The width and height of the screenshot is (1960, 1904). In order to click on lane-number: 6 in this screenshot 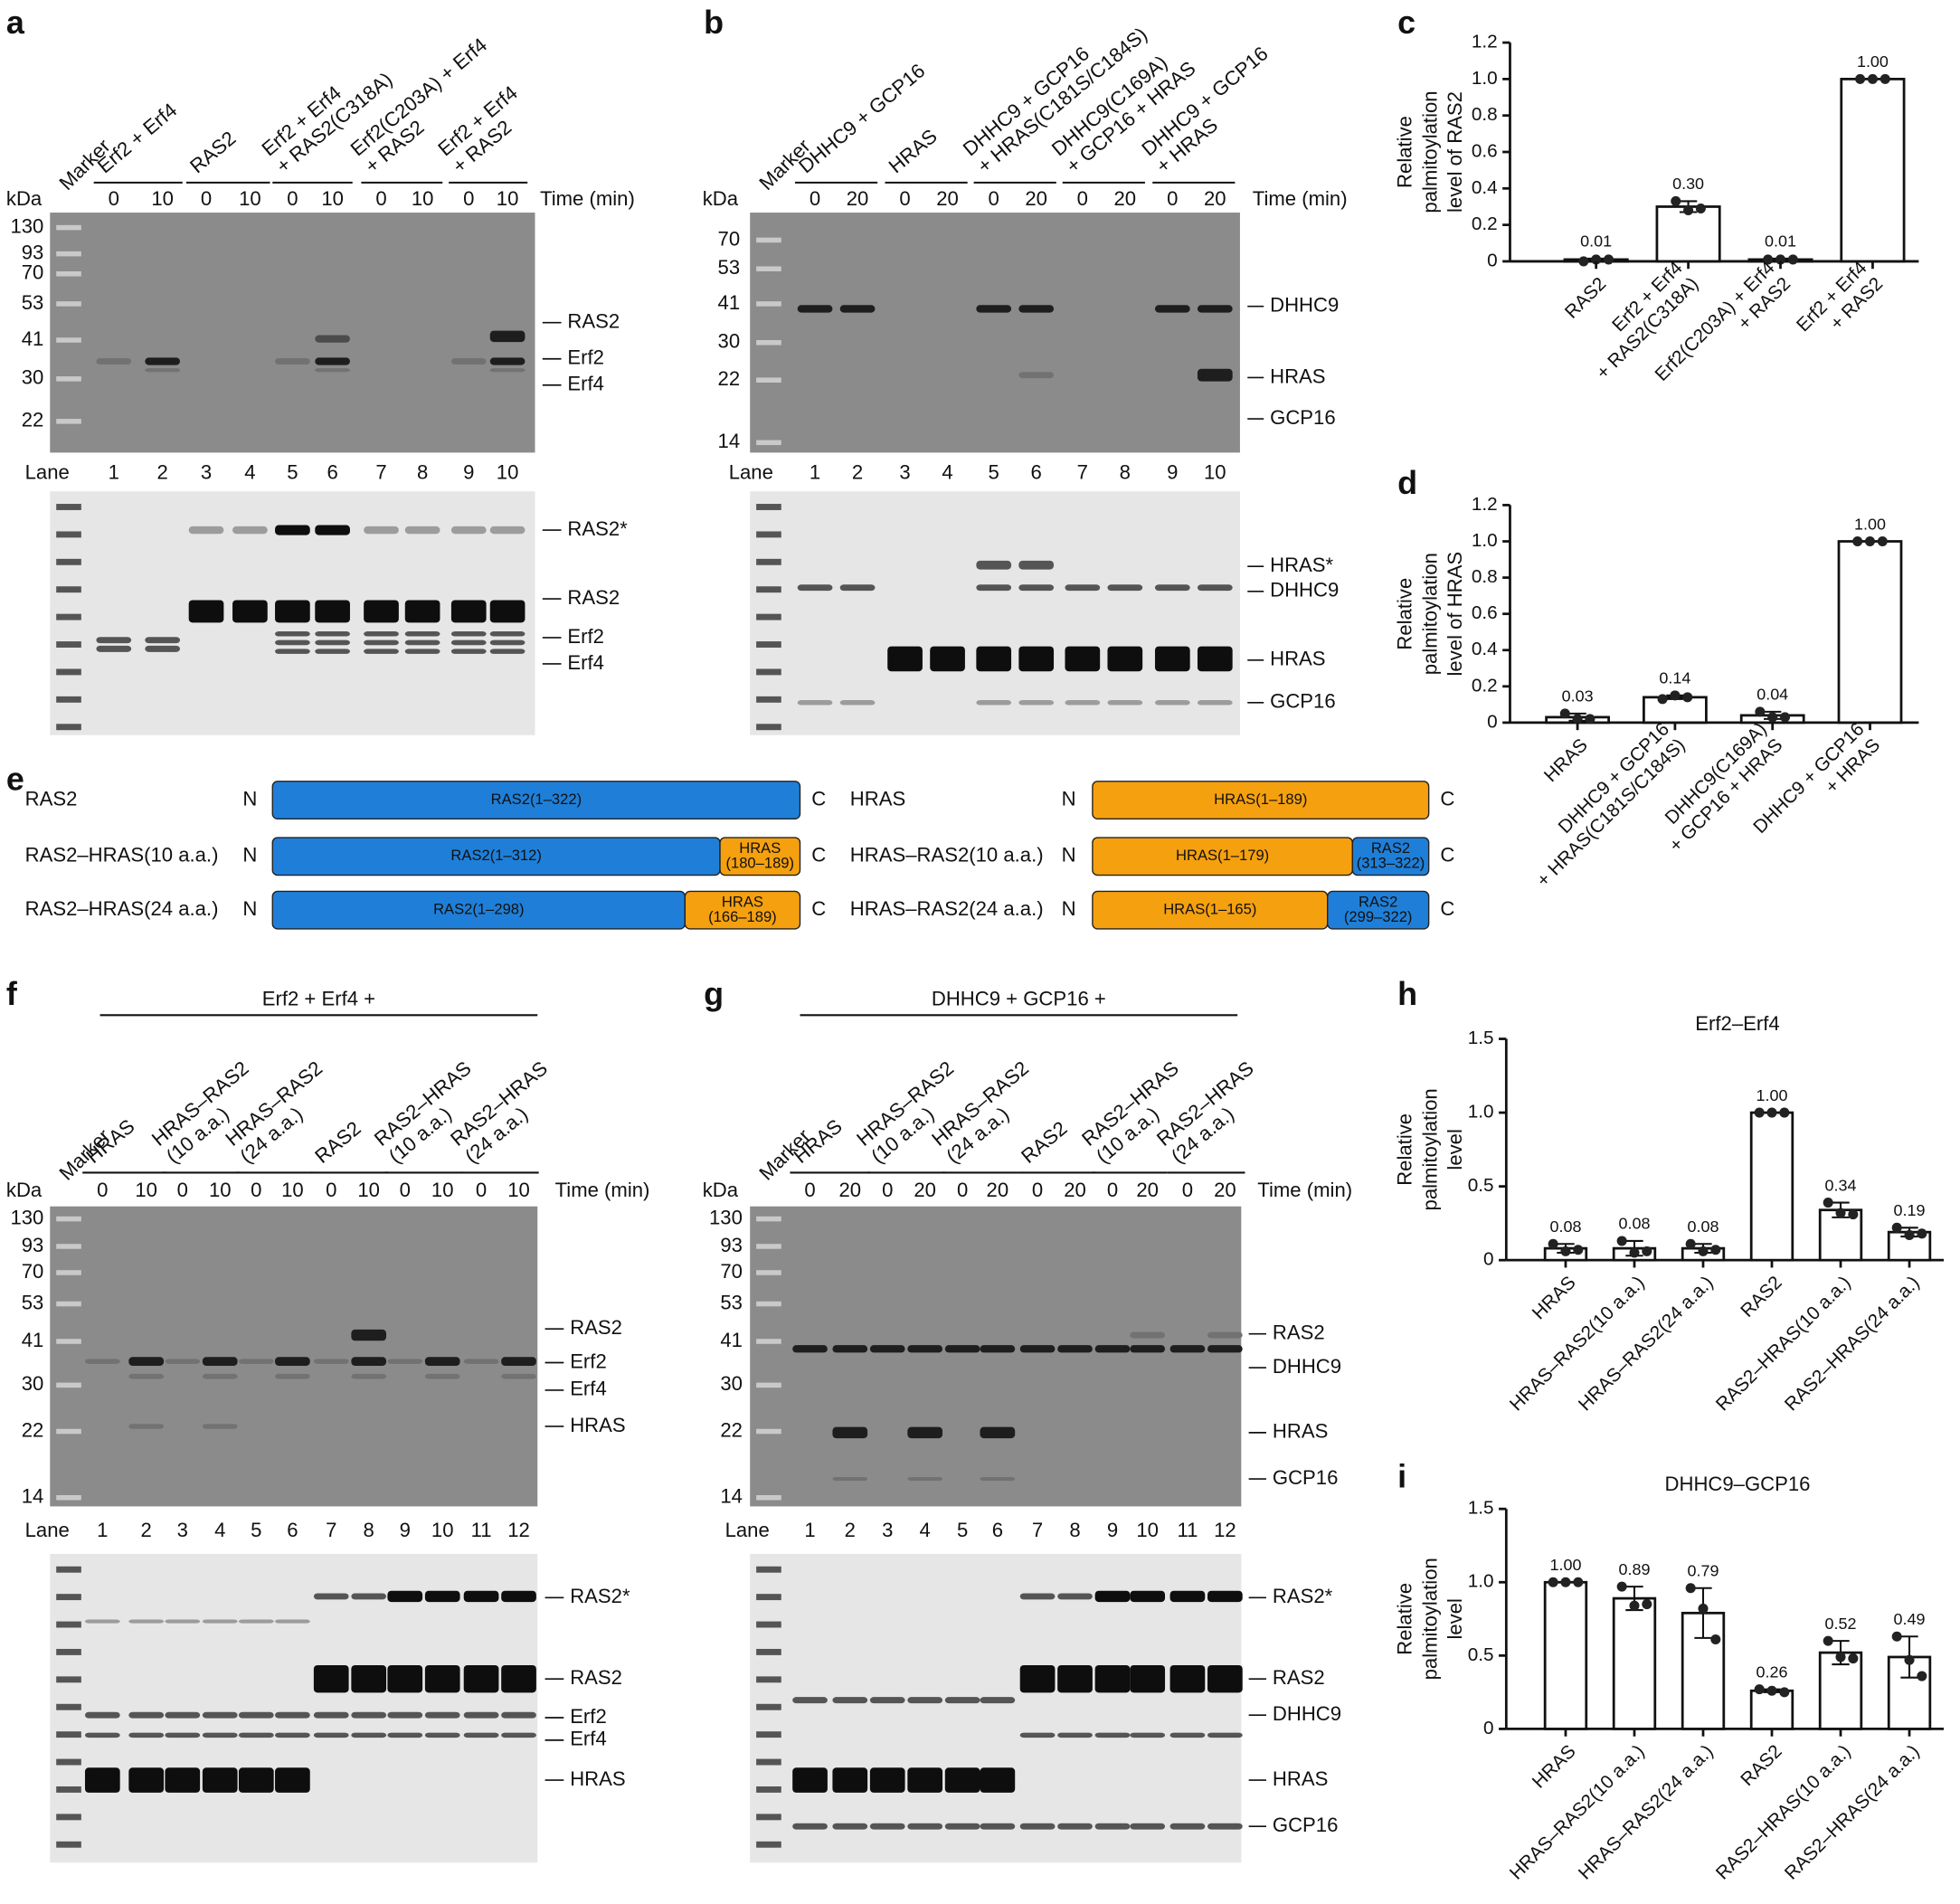, I will do `click(1037, 473)`.